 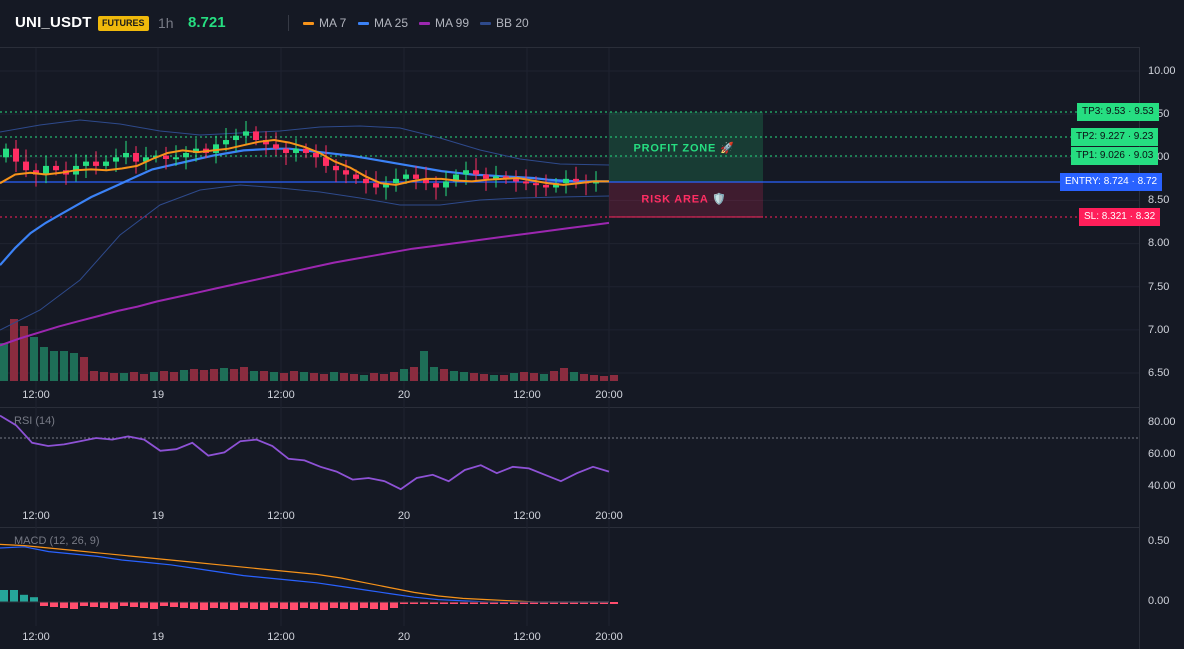 I want to click on rsi-tick: 40.00, so click(x=1162, y=486).